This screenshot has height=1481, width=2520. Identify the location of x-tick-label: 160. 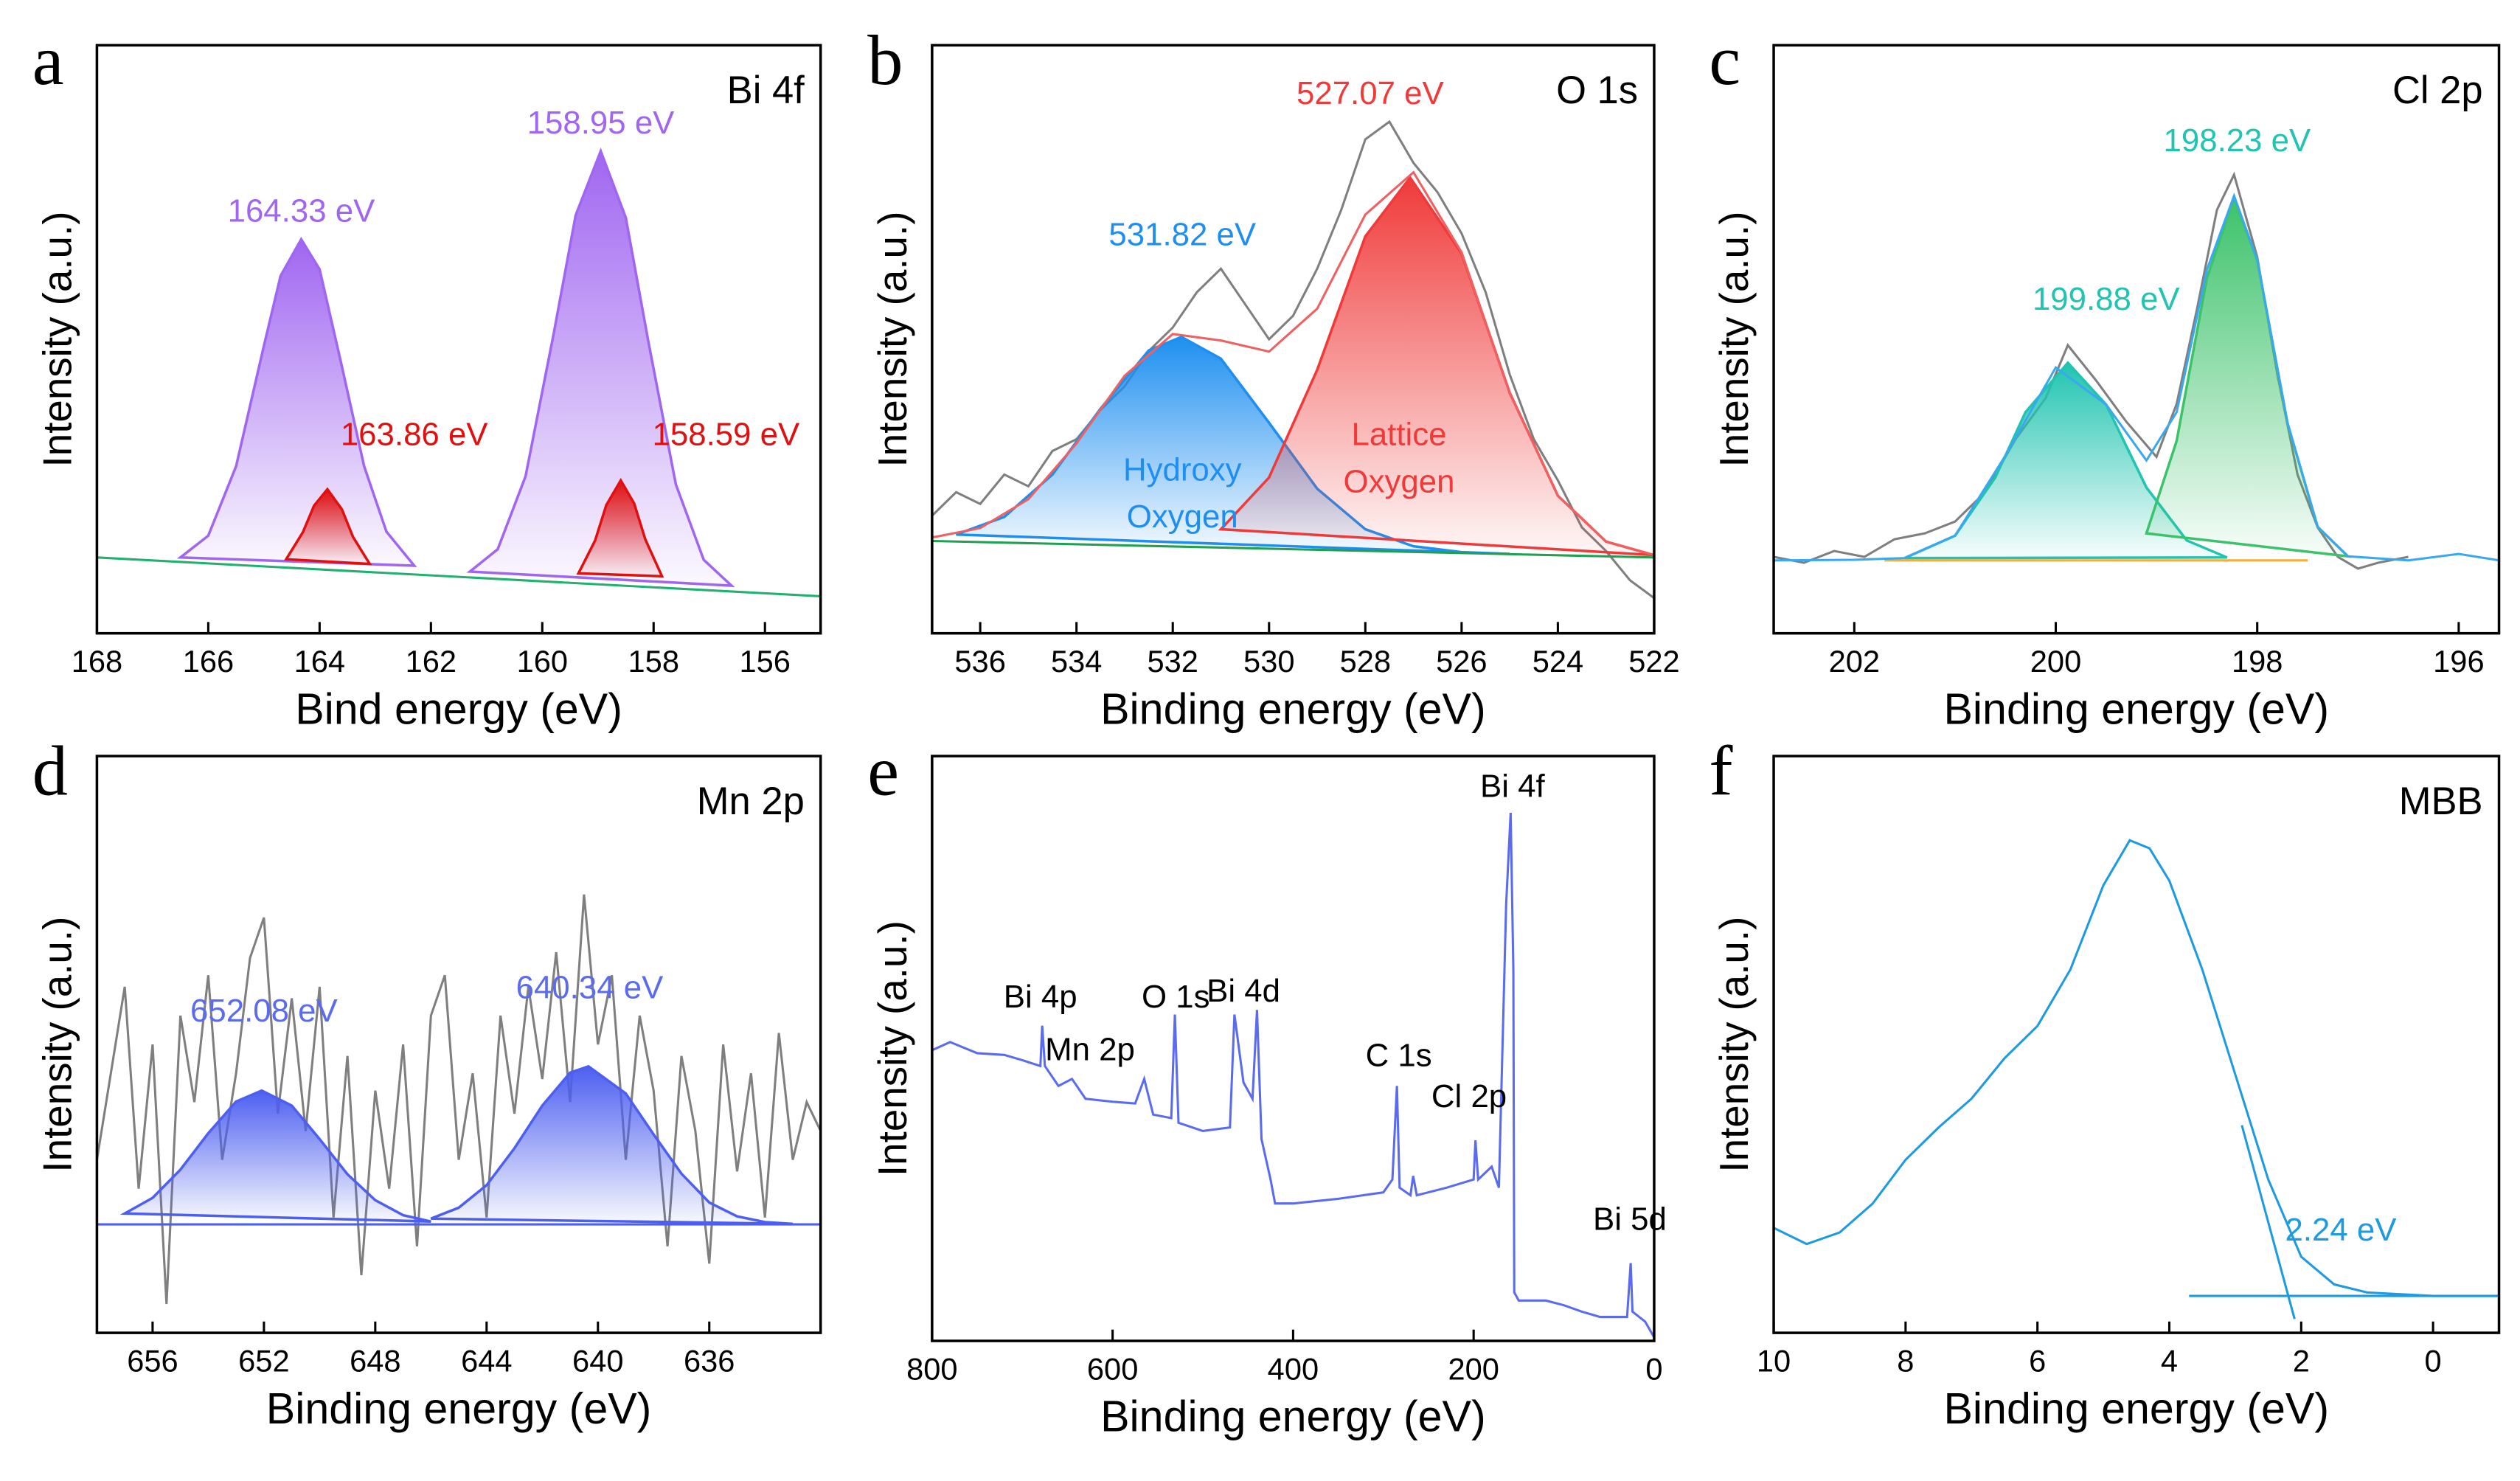
(543, 661).